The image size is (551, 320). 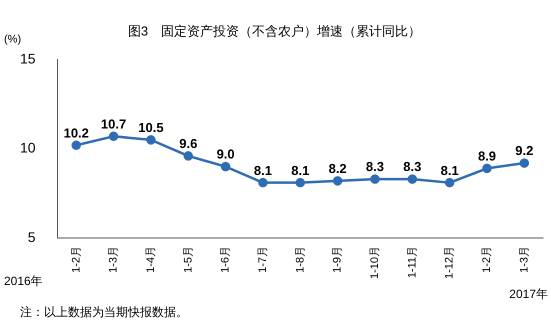 What do you see at coordinates (76, 132) in the screenshot?
I see `data-label: 10.2` at bounding box center [76, 132].